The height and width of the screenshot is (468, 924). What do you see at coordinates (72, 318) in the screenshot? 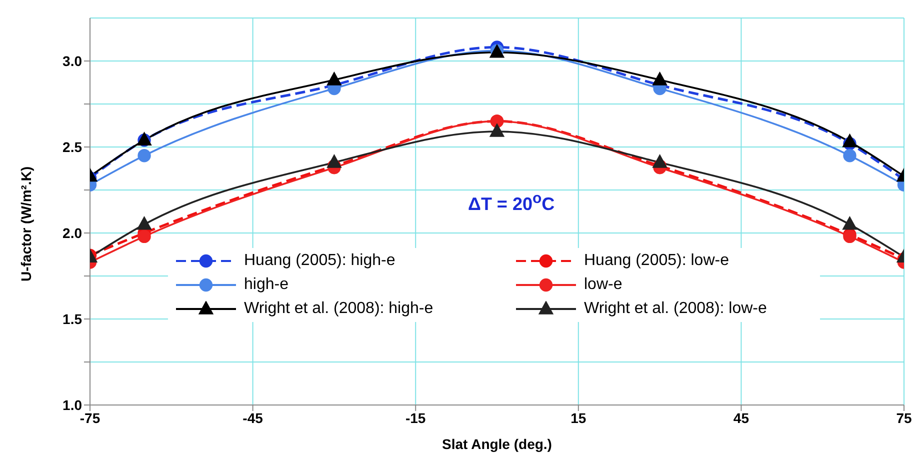
I see `y-tick-label: 1.5` at bounding box center [72, 318].